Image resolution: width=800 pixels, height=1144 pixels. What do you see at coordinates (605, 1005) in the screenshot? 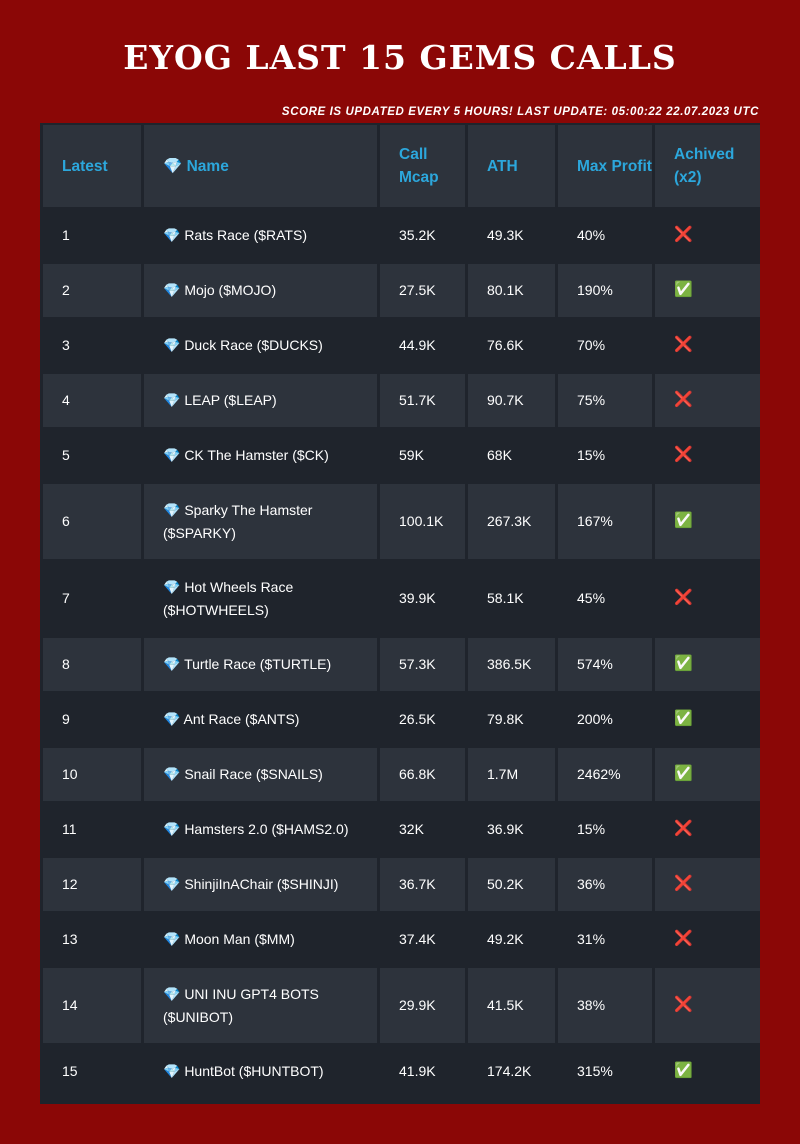
I see `cell-max-profit: 38%` at bounding box center [605, 1005].